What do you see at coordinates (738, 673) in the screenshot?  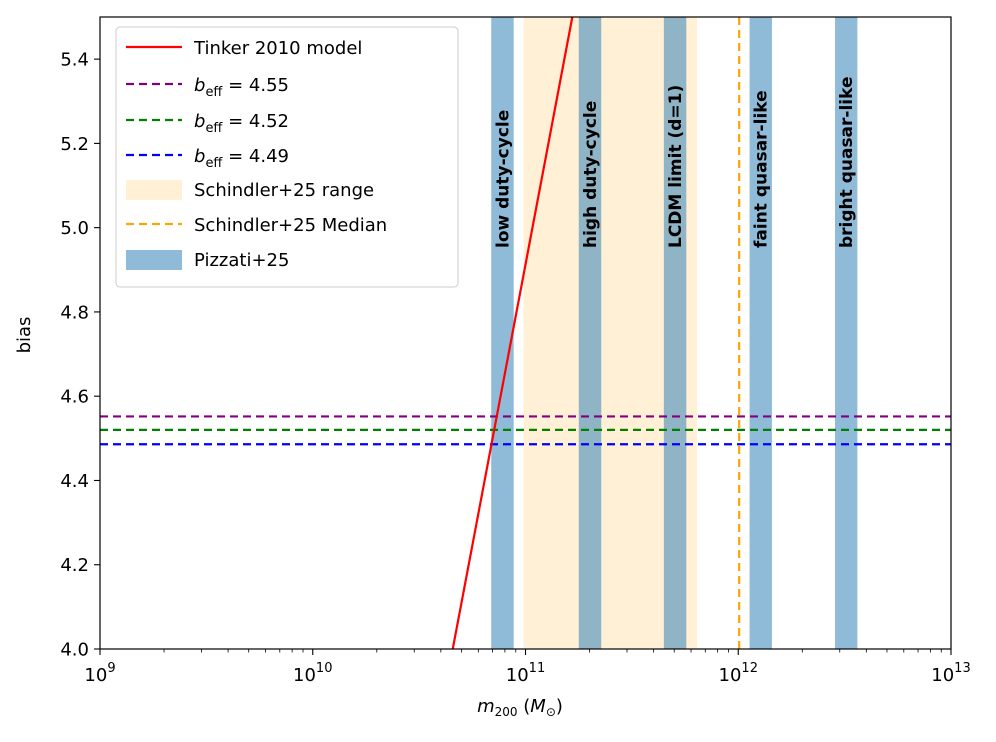 I see `x-tick-label-3: 1012` at bounding box center [738, 673].